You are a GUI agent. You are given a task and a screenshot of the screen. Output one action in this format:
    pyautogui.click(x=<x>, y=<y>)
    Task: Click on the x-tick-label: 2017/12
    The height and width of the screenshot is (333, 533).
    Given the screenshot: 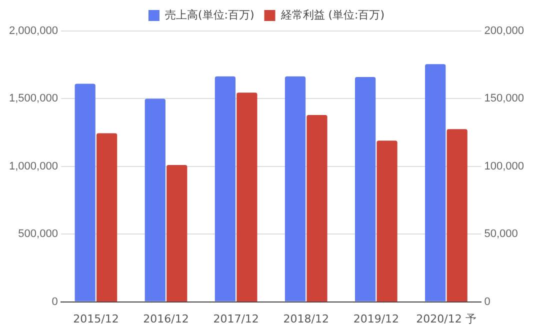 What is the action you would take?
    pyautogui.click(x=236, y=319)
    